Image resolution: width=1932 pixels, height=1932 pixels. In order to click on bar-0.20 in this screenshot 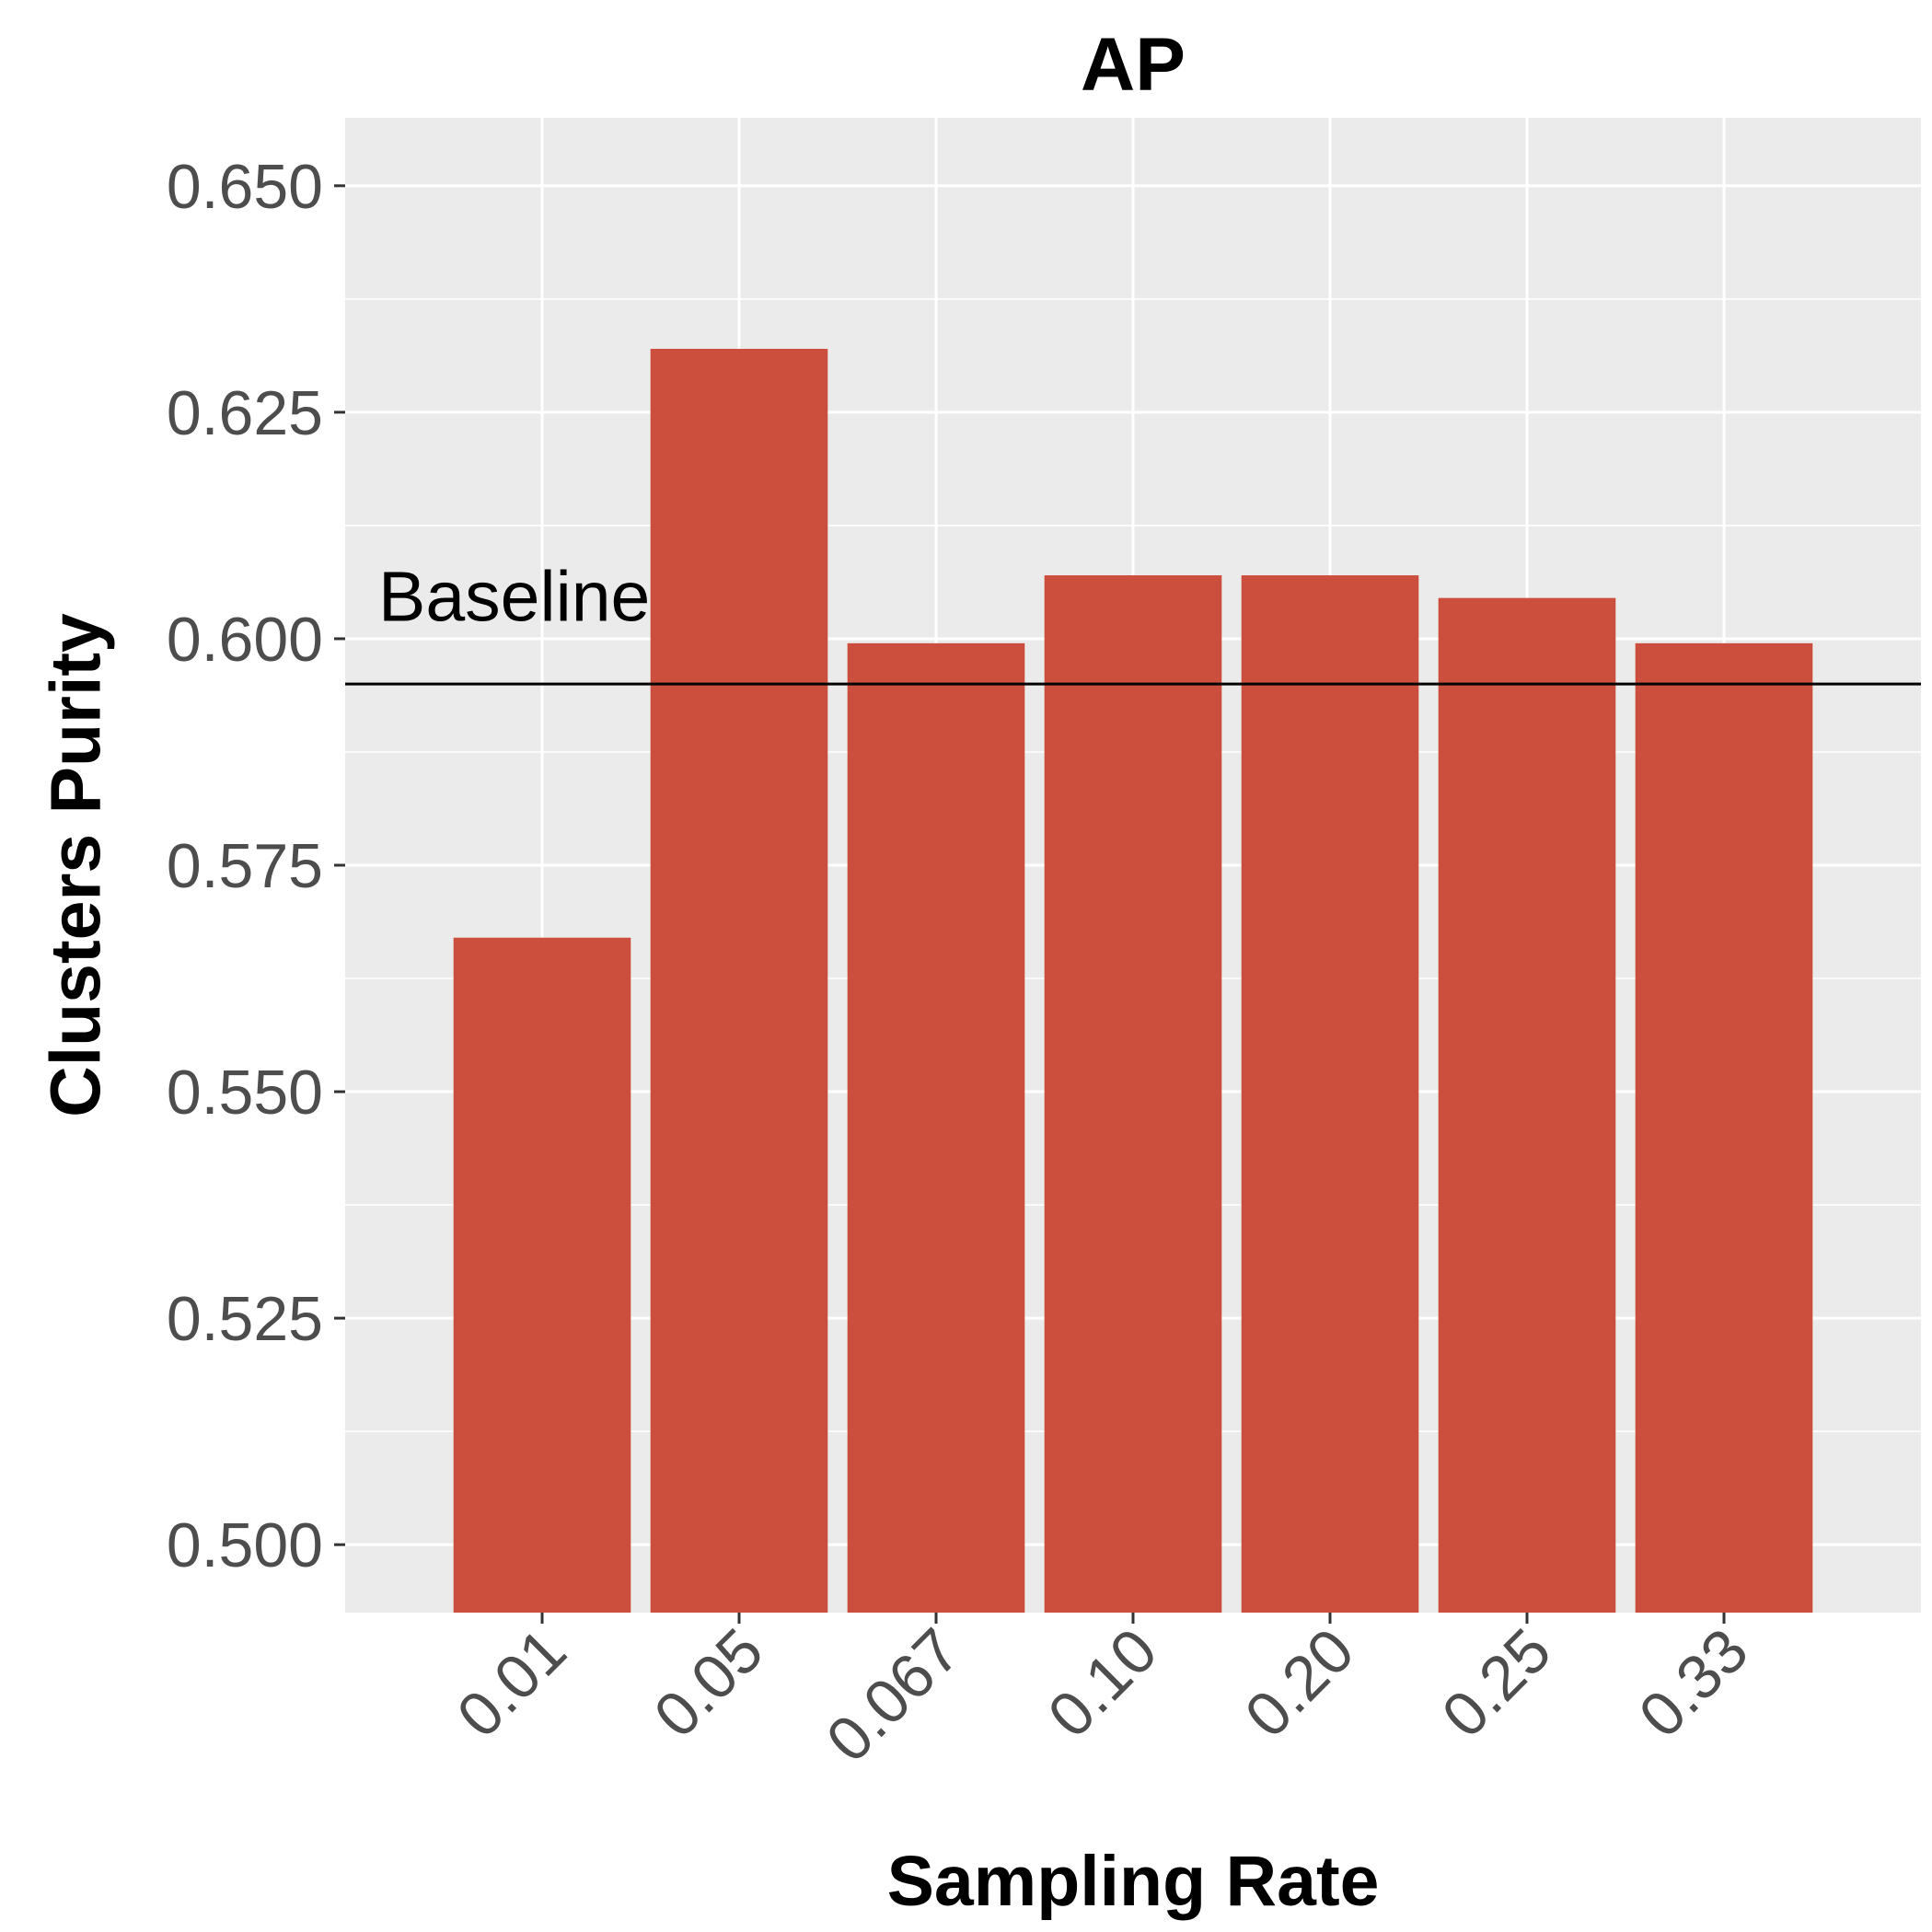, I will do `click(1330, 1094)`.